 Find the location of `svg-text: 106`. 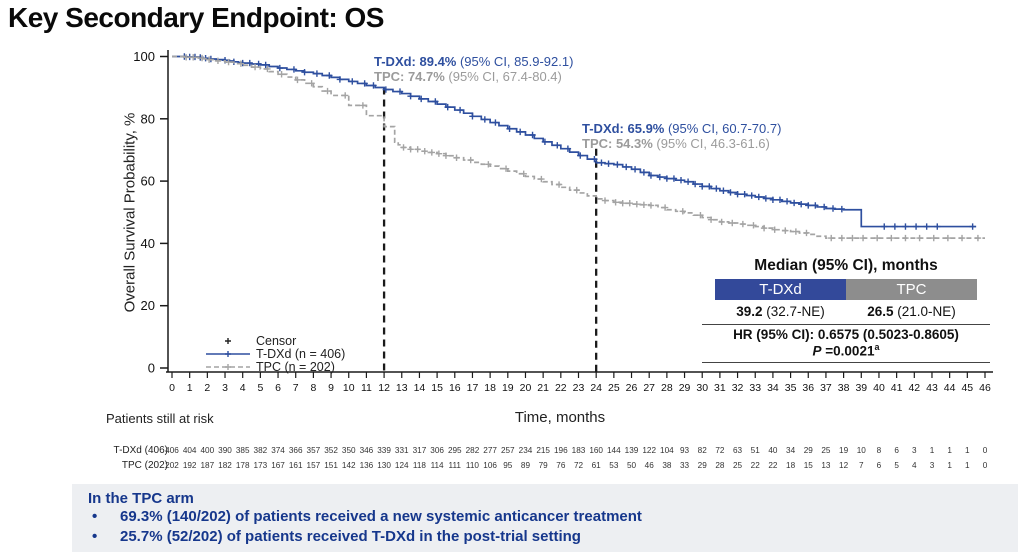

svg-text: 106 is located at coordinates (490, 465).